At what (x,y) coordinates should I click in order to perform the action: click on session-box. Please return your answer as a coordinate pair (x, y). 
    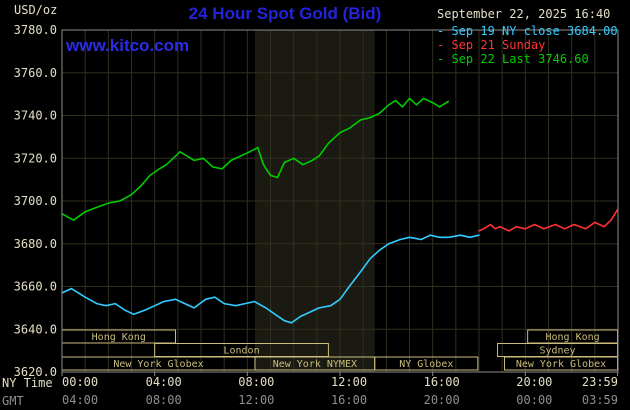
    Looking at the image, I should click on (426, 363).